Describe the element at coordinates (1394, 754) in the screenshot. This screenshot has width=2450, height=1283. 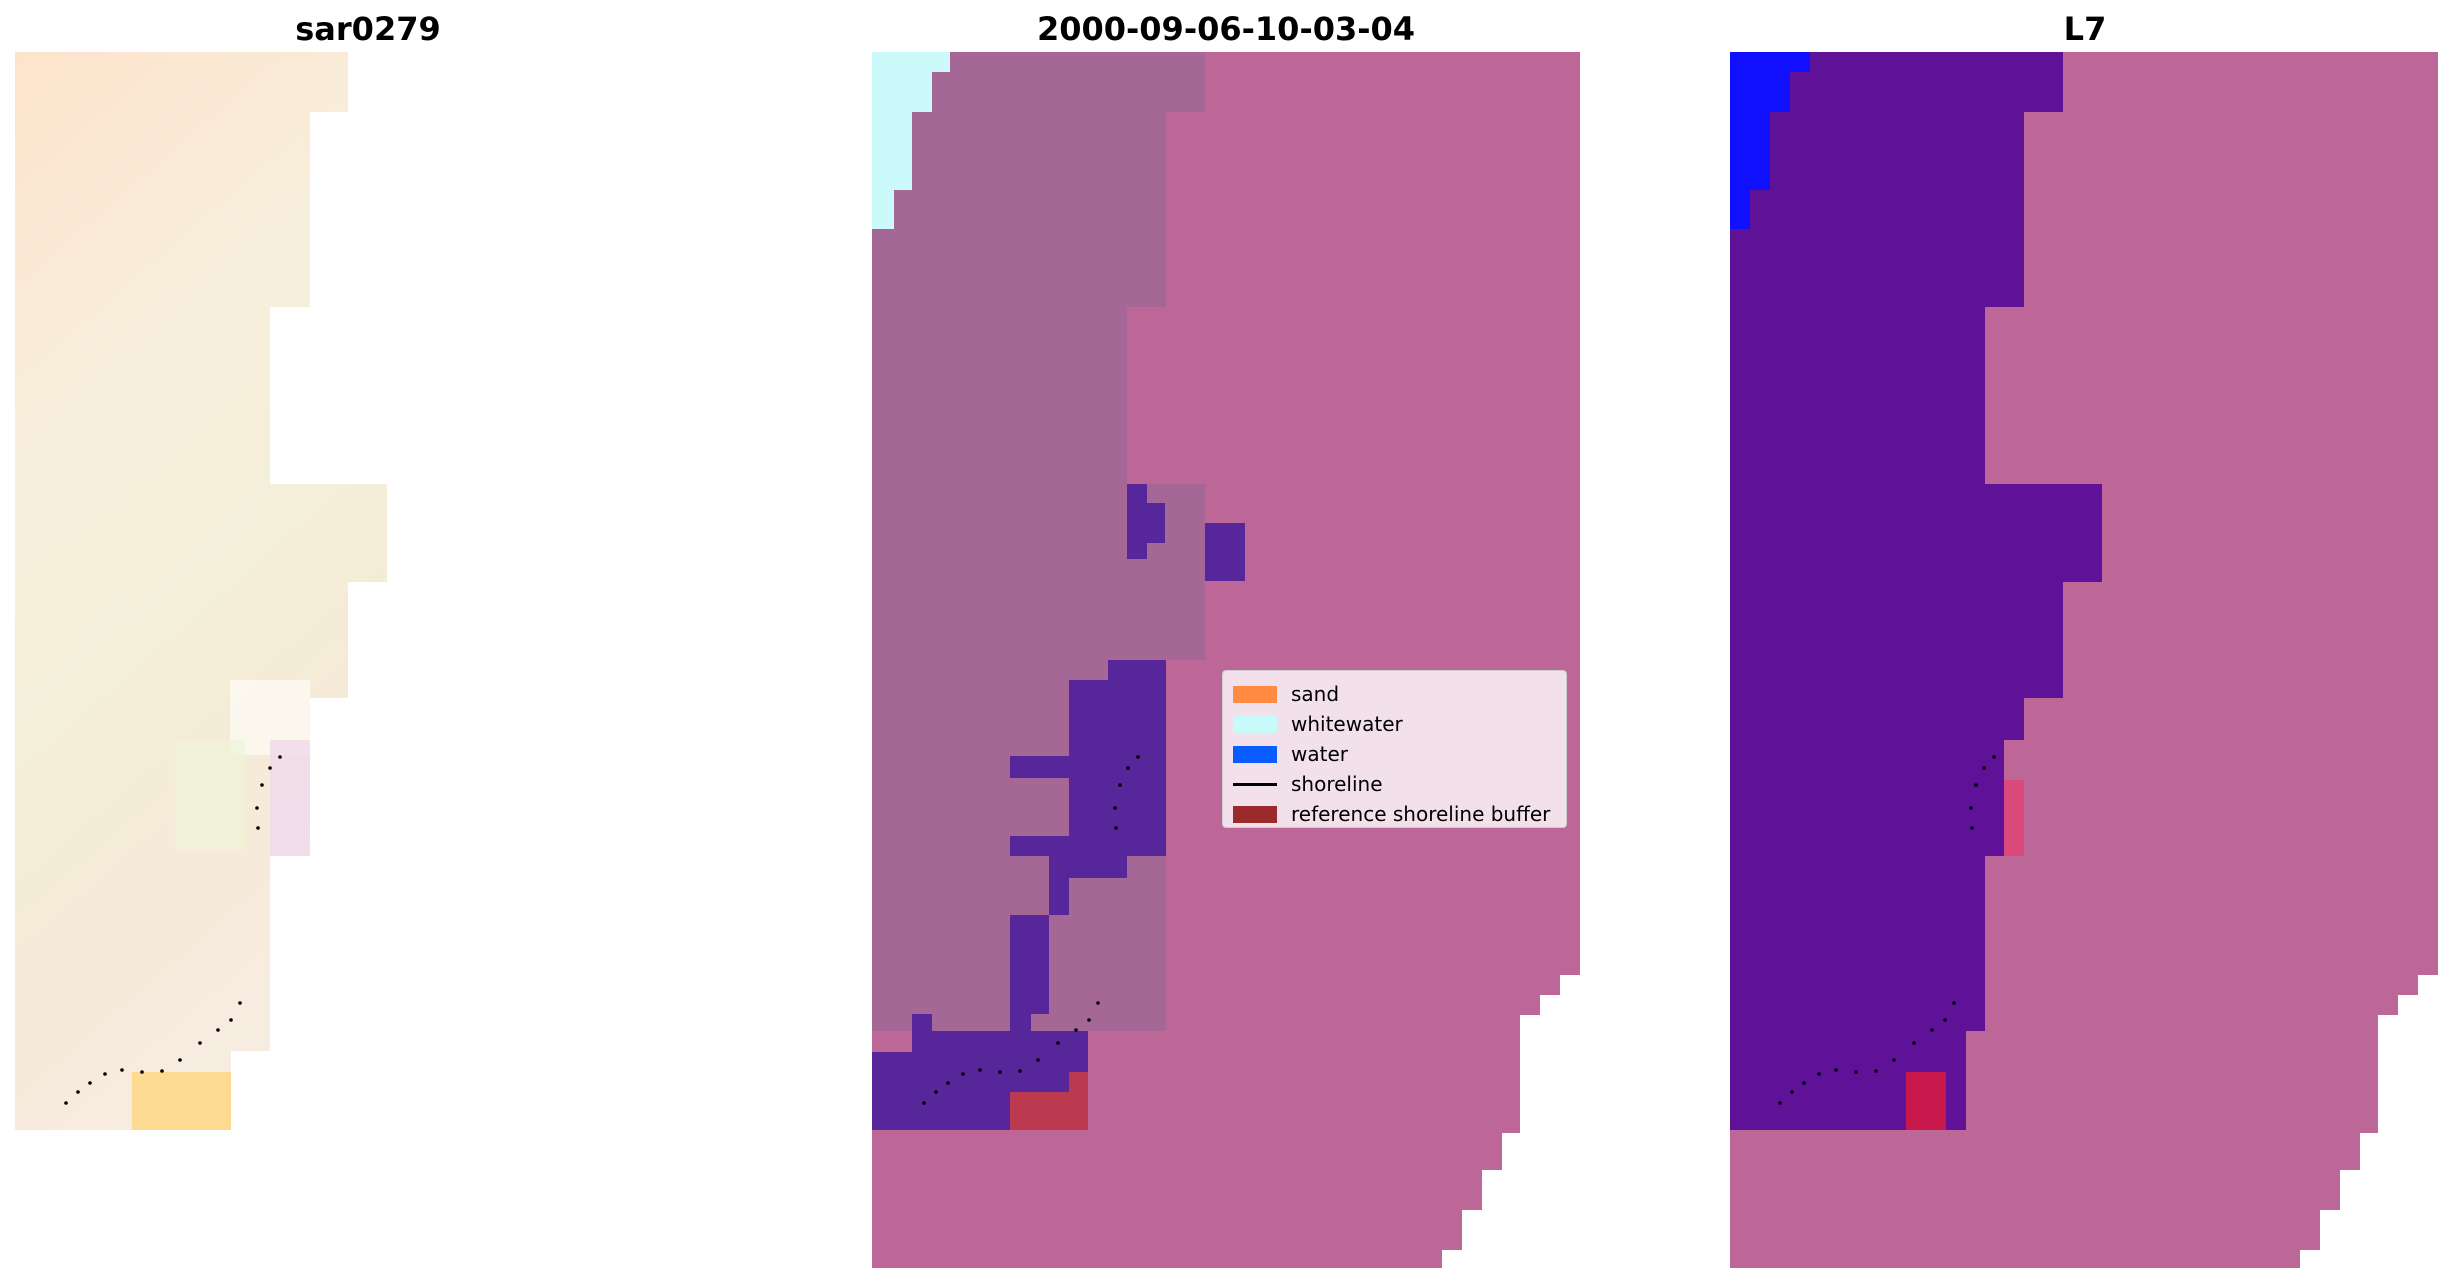
I see `legend-item-water: water` at that location.